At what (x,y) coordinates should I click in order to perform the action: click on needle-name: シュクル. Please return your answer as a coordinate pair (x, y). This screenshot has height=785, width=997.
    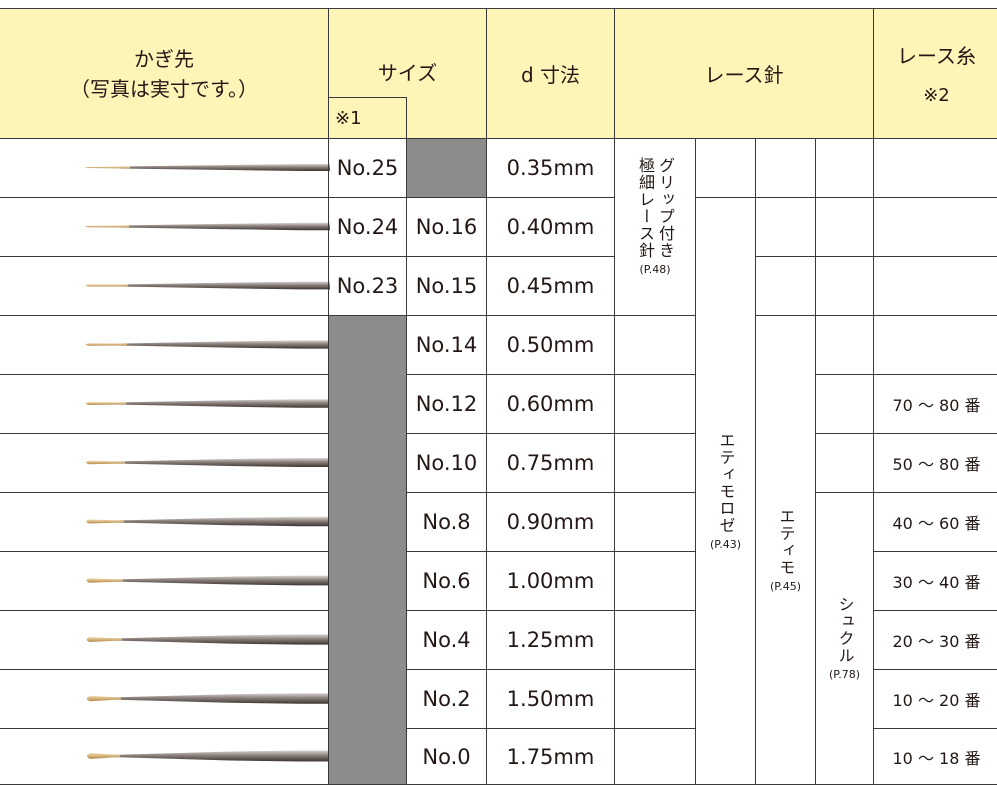
    Looking at the image, I should click on (845, 630).